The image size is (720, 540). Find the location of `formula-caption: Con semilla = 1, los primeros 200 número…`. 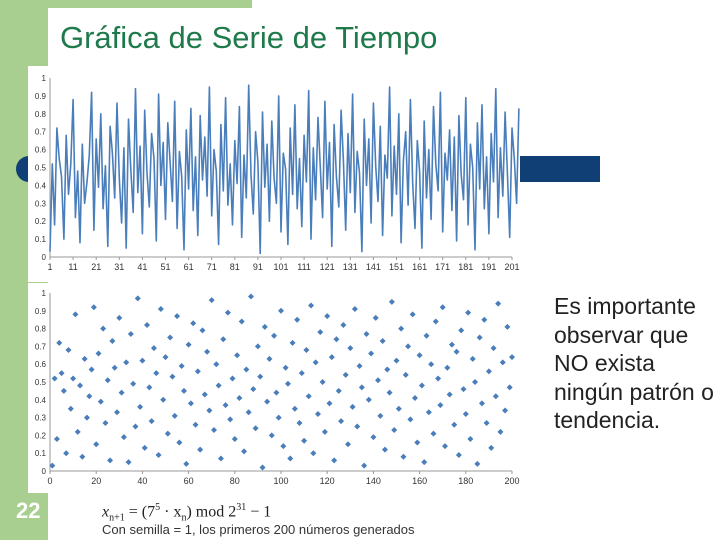

formula-caption: Con semilla = 1, los primeros 200 número… is located at coordinates (258, 529).